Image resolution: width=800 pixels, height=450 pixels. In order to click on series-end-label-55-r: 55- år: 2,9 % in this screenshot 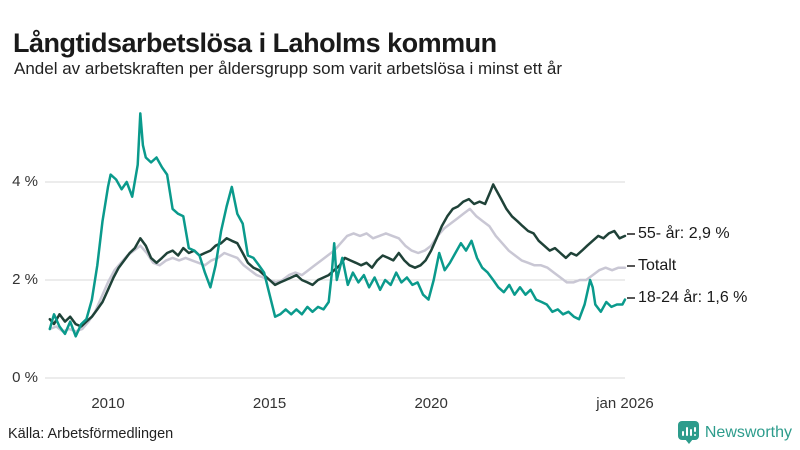, I will do `click(678, 234)`.